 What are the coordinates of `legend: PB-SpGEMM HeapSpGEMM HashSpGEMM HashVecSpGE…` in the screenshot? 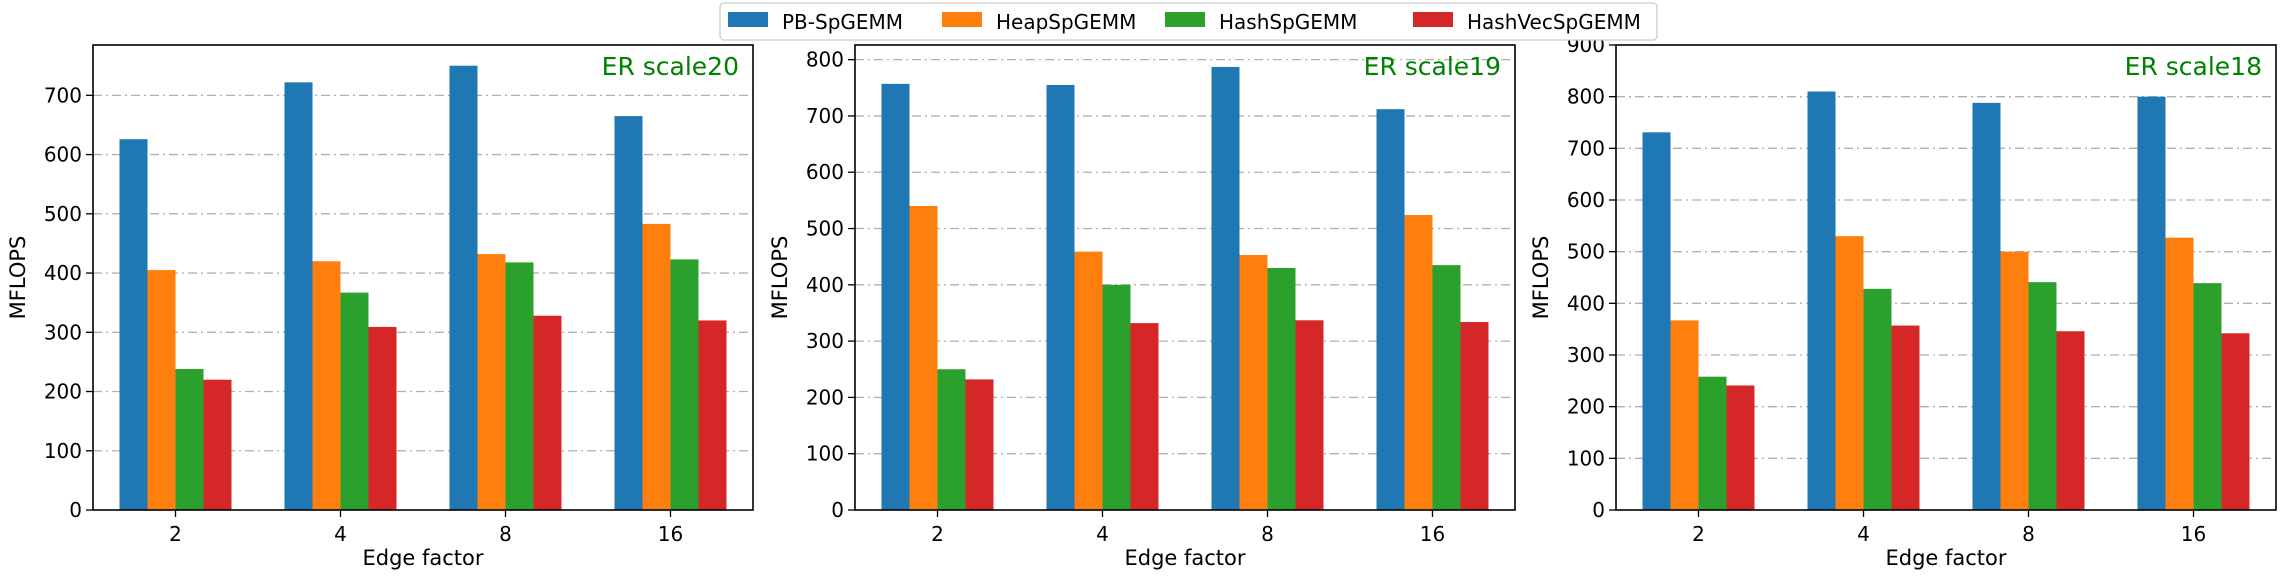 It's located at (1188, 21).